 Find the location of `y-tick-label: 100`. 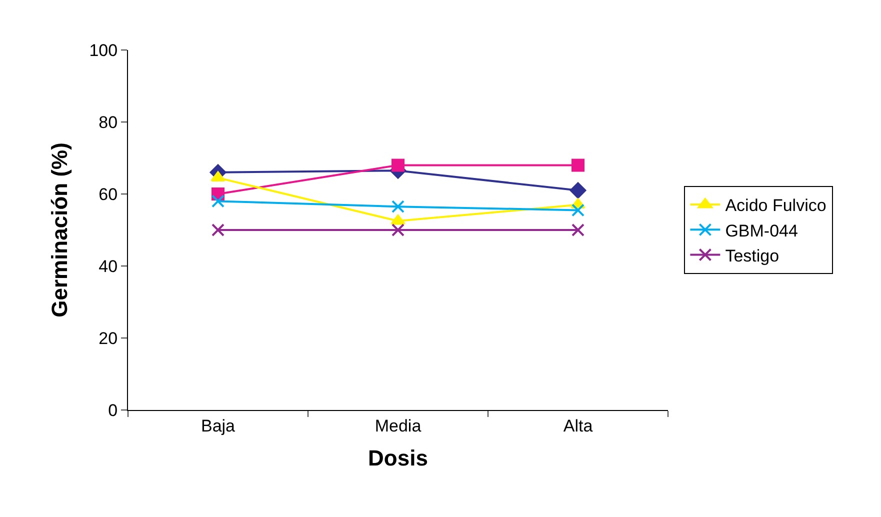

y-tick-label: 100 is located at coordinates (103, 50).